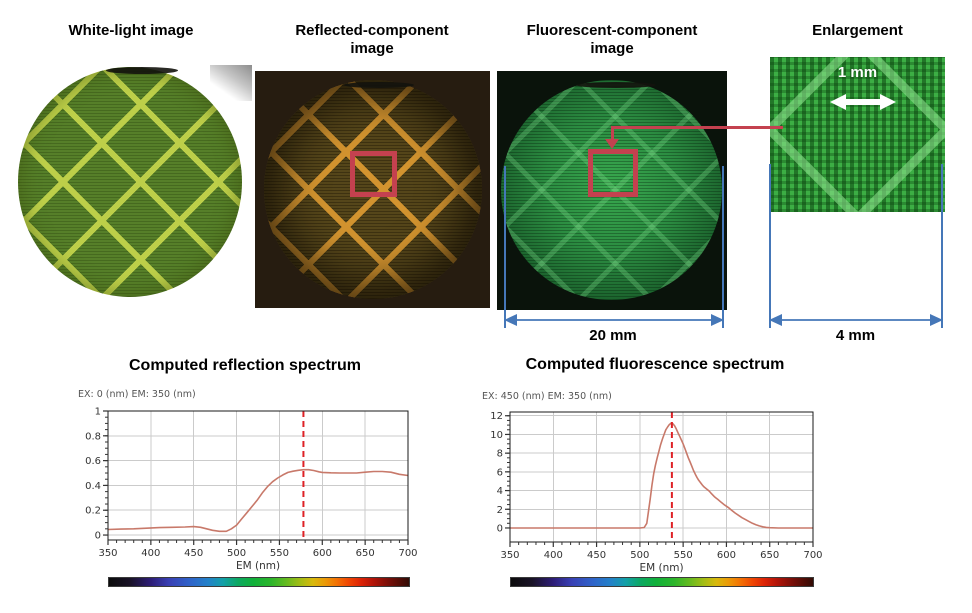 This screenshot has height=613, width=972. What do you see at coordinates (612, 144) in the screenshot?
I see `roi-arrow-down-icon` at bounding box center [612, 144].